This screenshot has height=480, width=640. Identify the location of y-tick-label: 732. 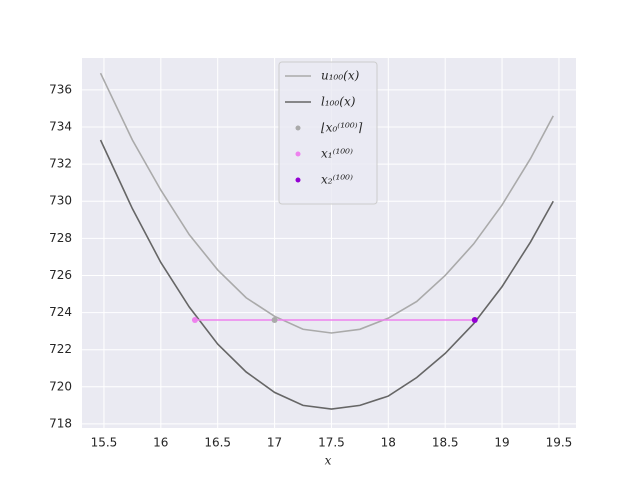
(60, 164).